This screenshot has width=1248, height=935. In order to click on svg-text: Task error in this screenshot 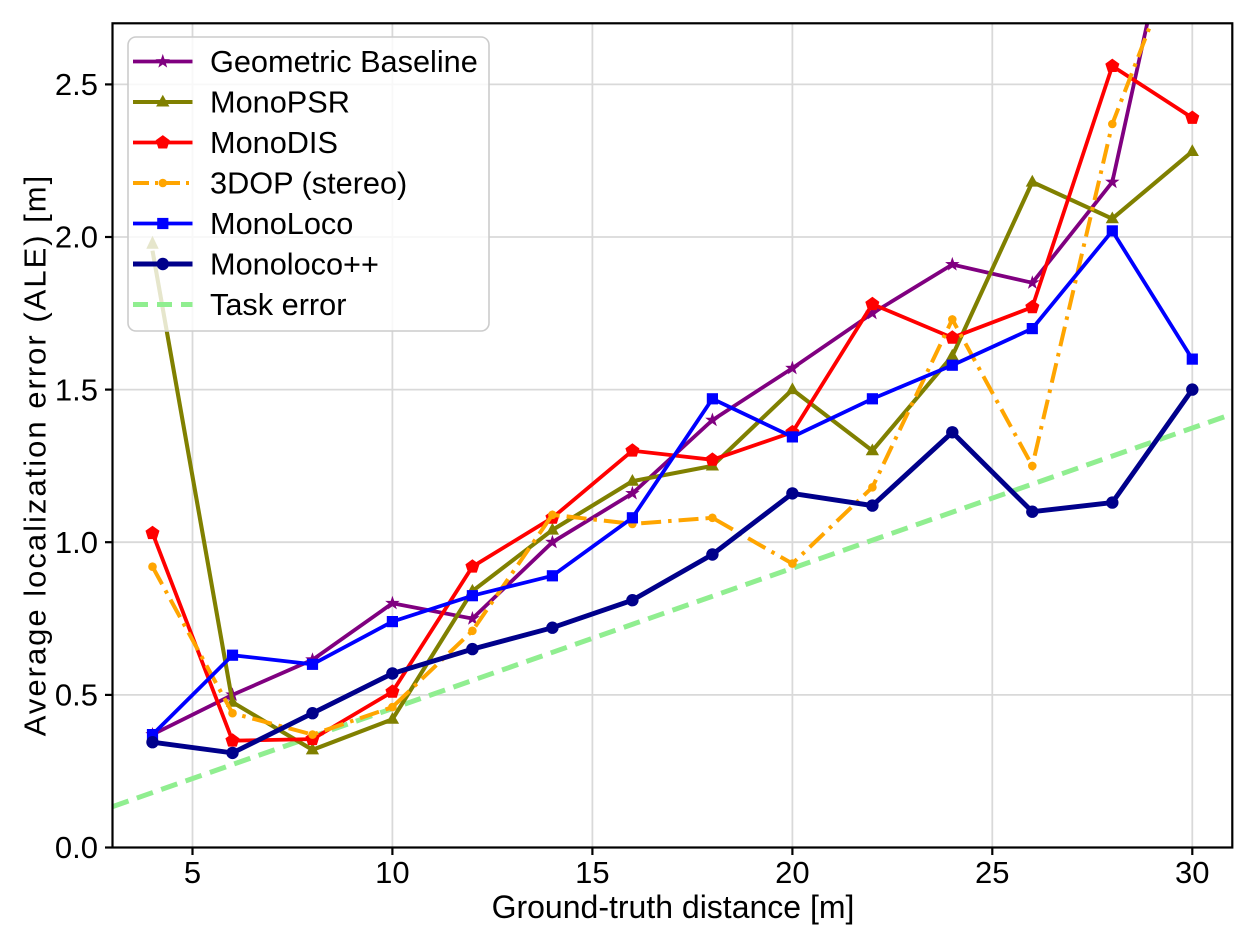, I will do `click(278, 304)`.